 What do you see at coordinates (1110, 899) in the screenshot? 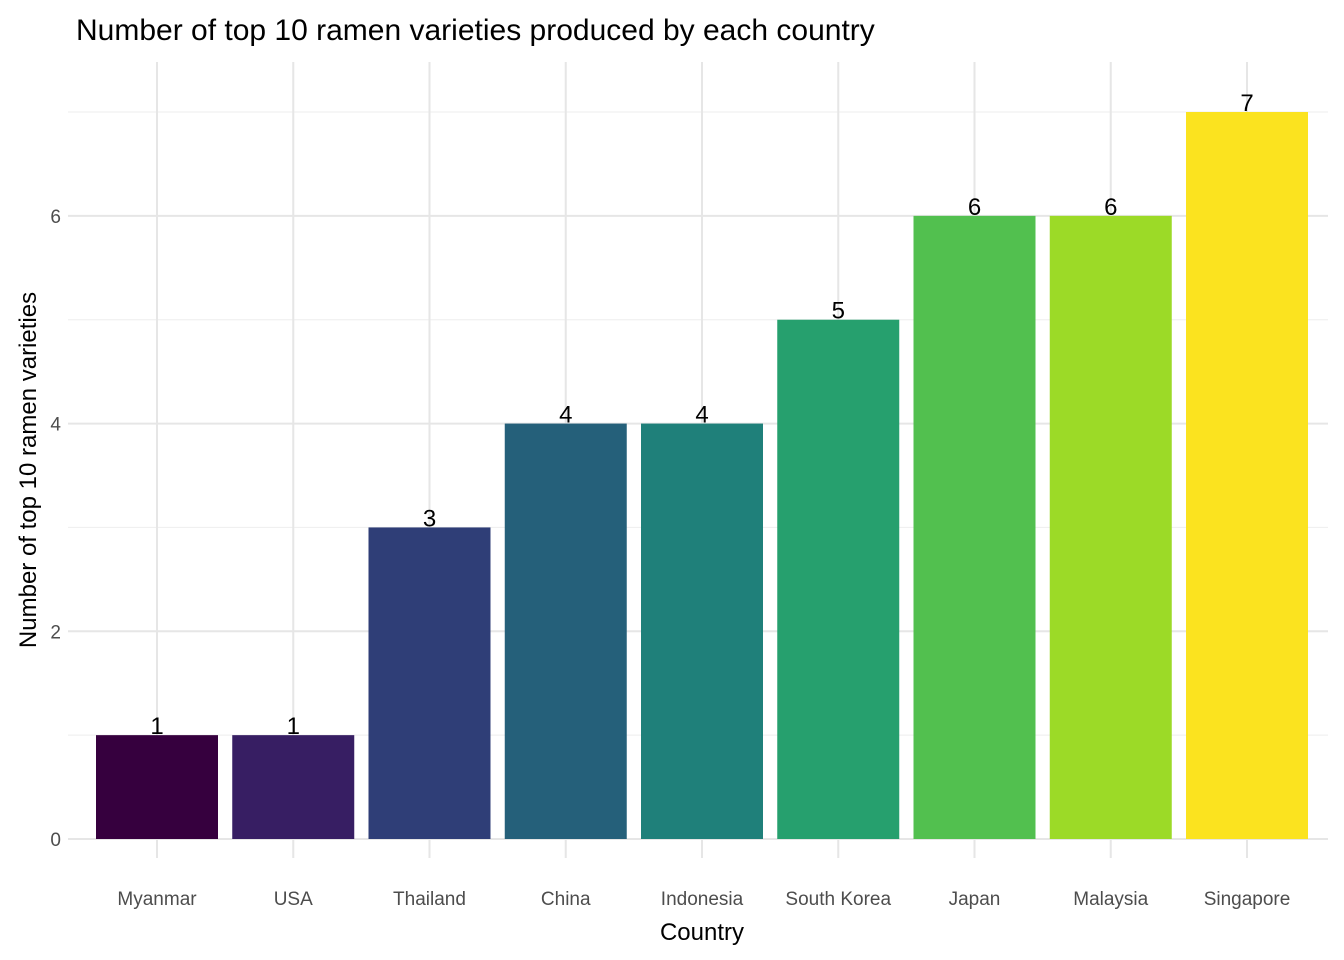
I see `x-tick-label: Malaysia` at bounding box center [1110, 899].